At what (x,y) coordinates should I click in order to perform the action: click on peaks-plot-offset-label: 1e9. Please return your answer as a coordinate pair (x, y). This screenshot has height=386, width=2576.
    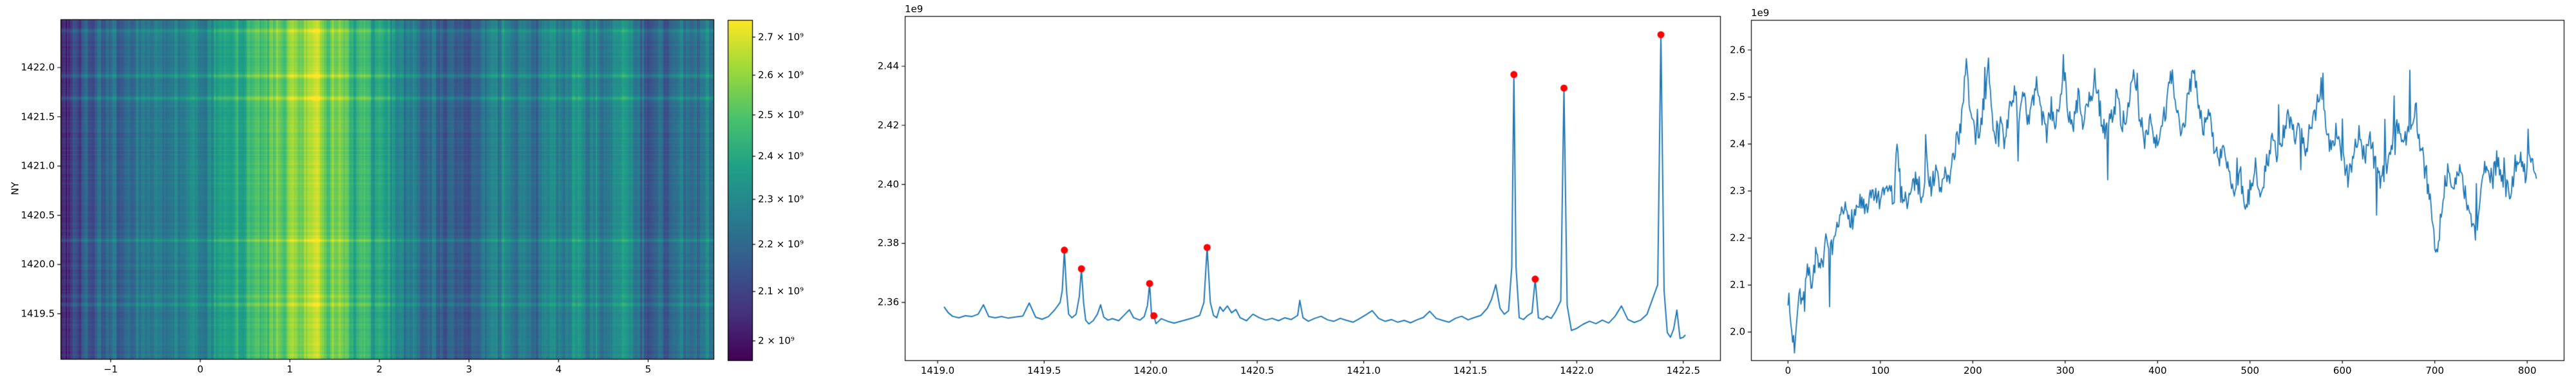
    Looking at the image, I should click on (914, 9).